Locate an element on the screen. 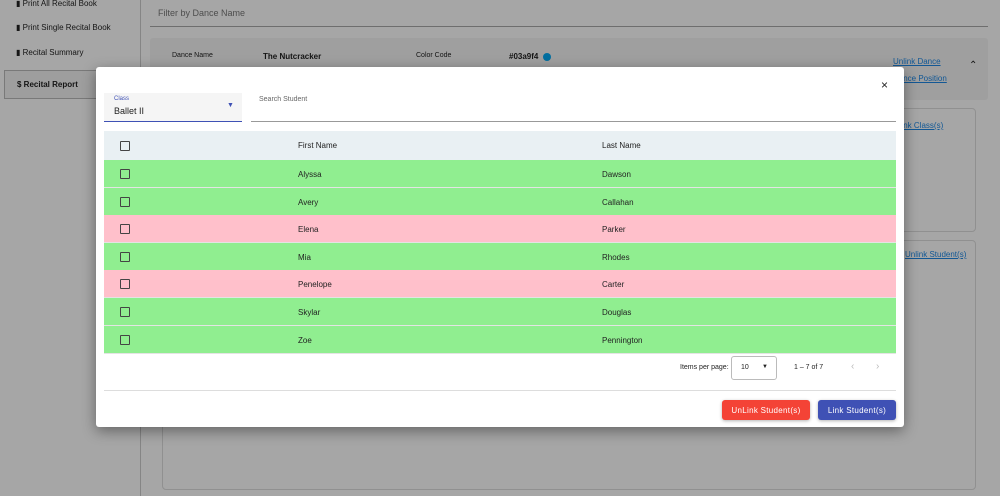 The width and height of the screenshot is (1000, 496). sidebar-item: ▮ Print Single Recital Book is located at coordinates (63, 27).